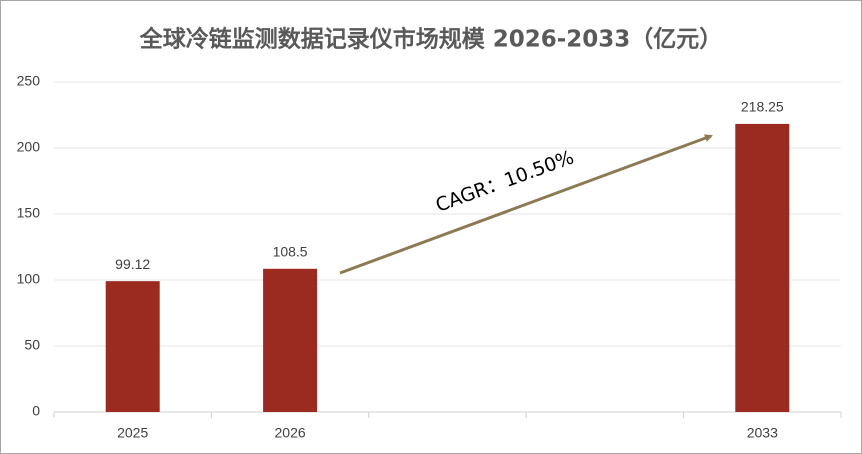  What do you see at coordinates (132, 433) in the screenshot?
I see `x-tick-label: 2025` at bounding box center [132, 433].